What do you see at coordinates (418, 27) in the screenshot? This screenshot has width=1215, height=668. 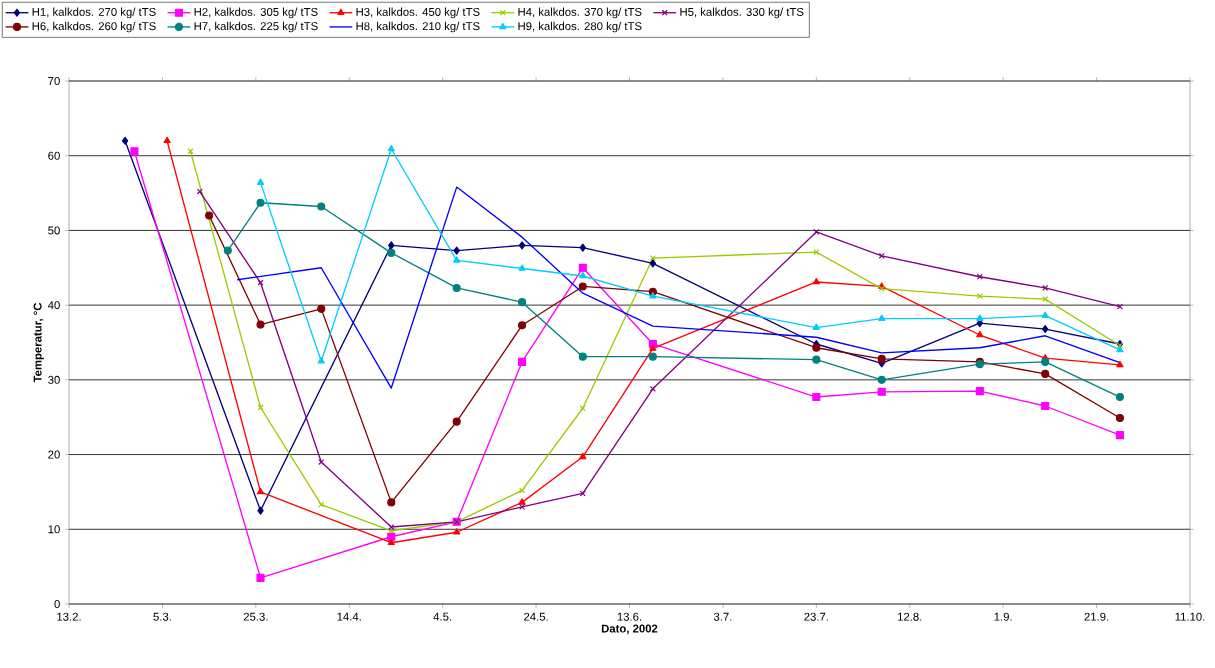 I see `legend-label: H8, kalkdos. 210 kg/ tTS` at bounding box center [418, 27].